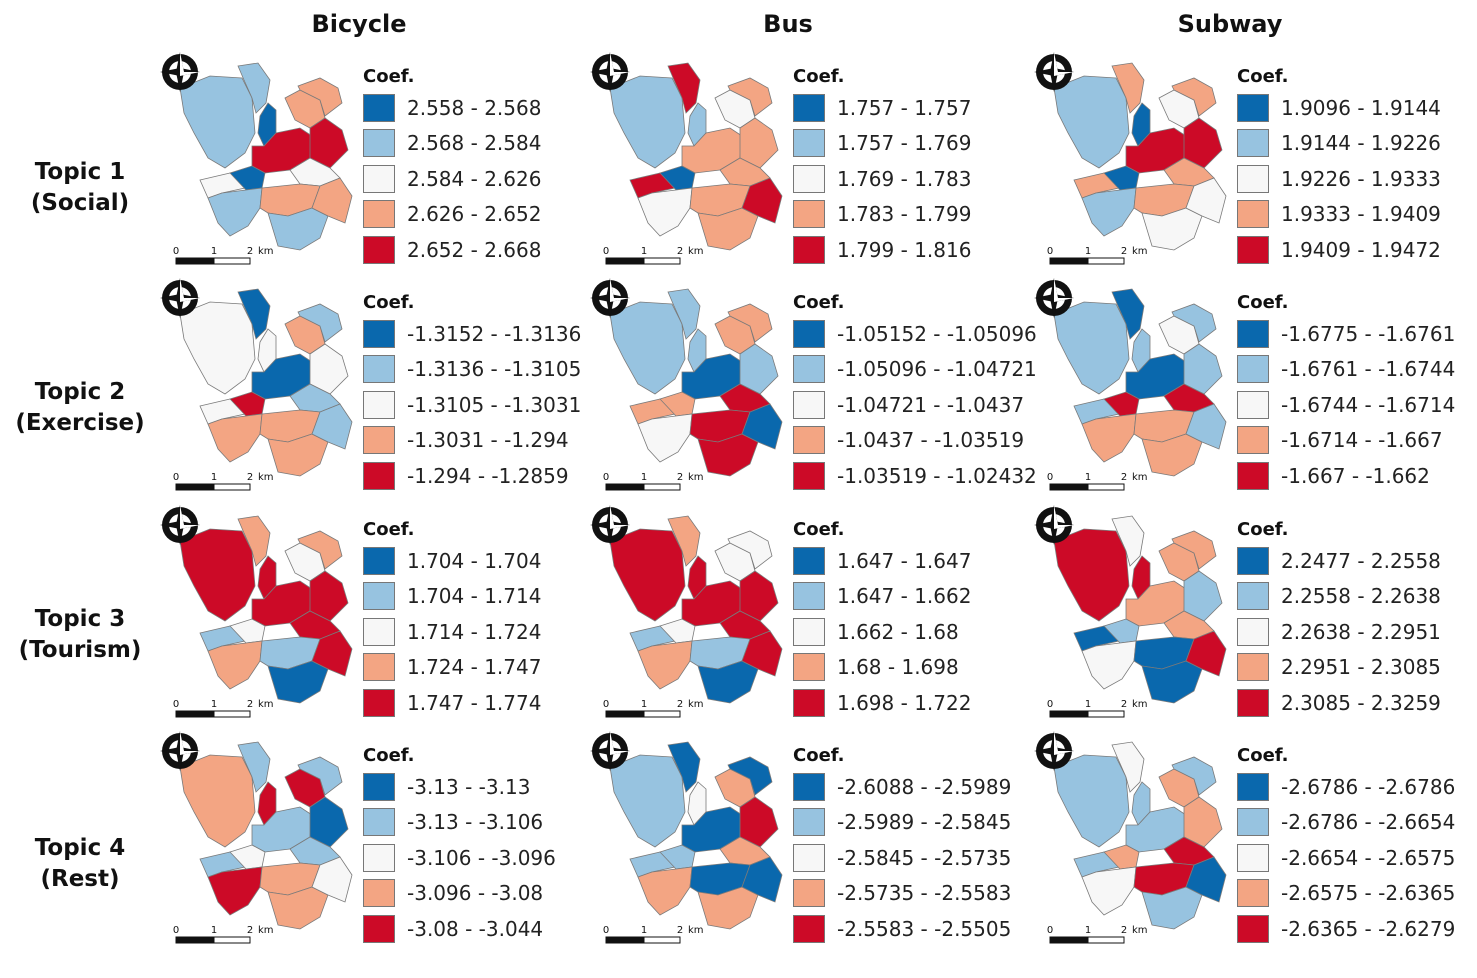  I want to click on legend-item: 2.2951 - 2.3085, so click(1339, 668).